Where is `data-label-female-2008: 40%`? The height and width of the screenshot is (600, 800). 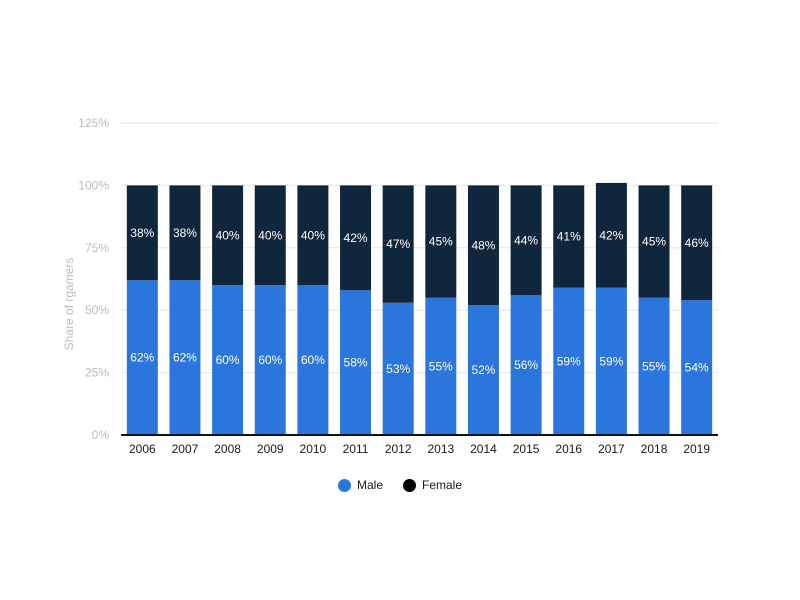 data-label-female-2008: 40% is located at coordinates (228, 235).